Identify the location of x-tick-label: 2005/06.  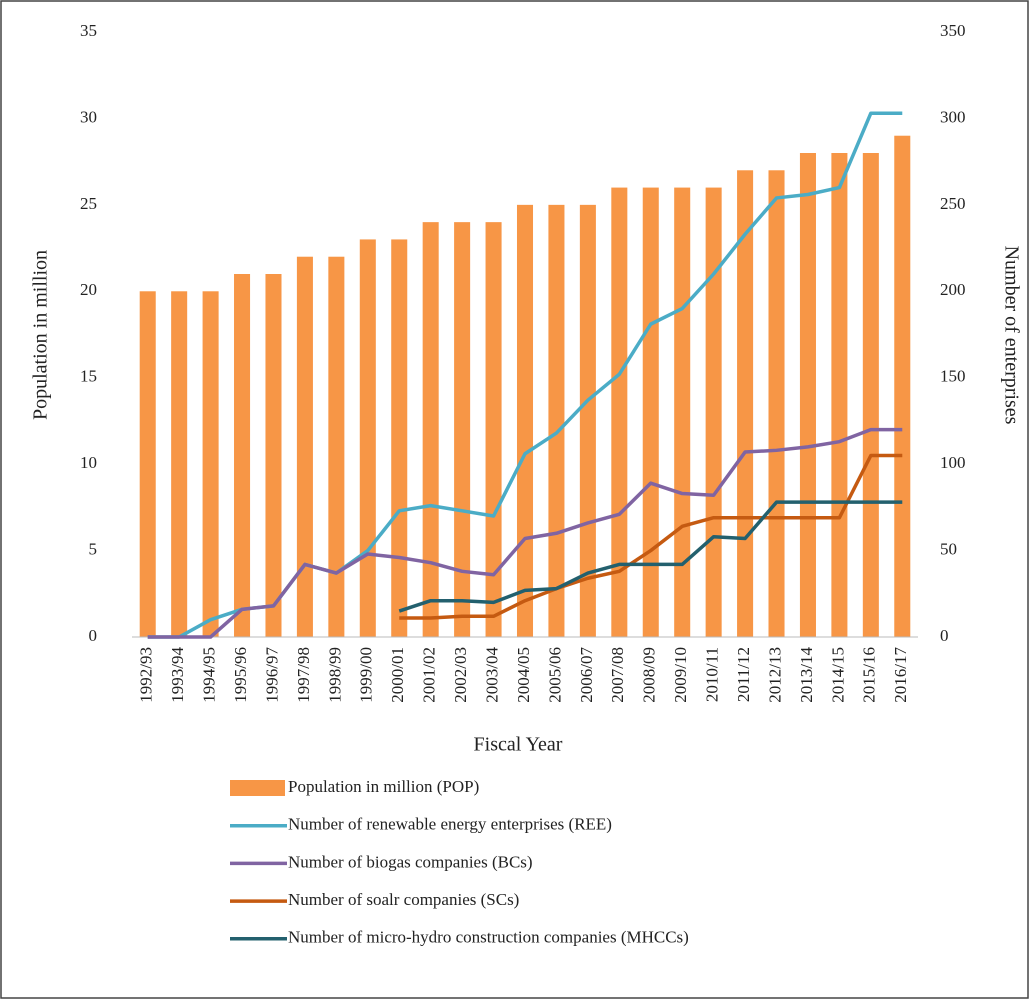
(554, 675).